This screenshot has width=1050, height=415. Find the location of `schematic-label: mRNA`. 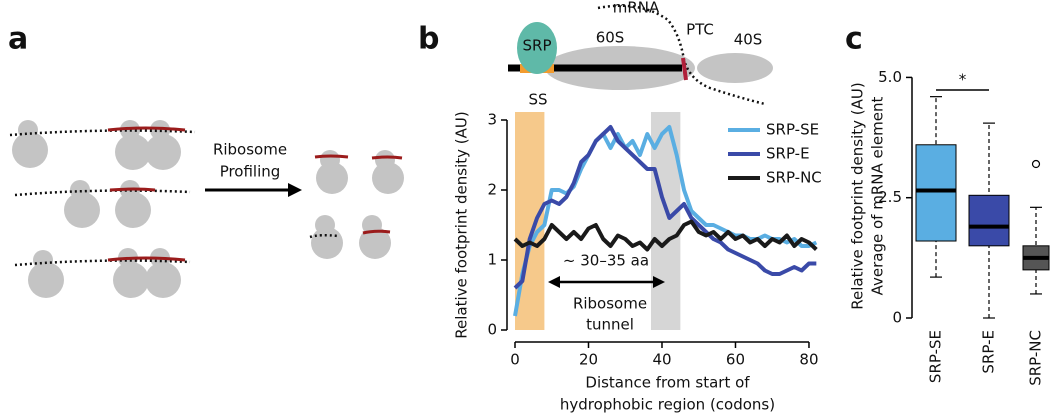

schematic-label: mRNA is located at coordinates (636, 8).